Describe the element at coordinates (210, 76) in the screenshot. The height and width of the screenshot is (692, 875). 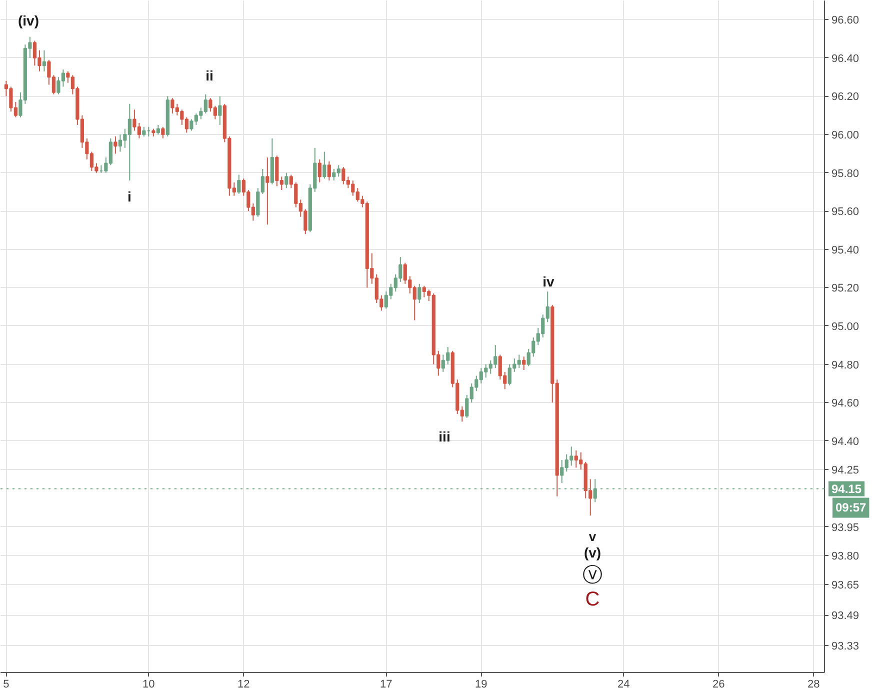
I see `annotation: ii` at that location.